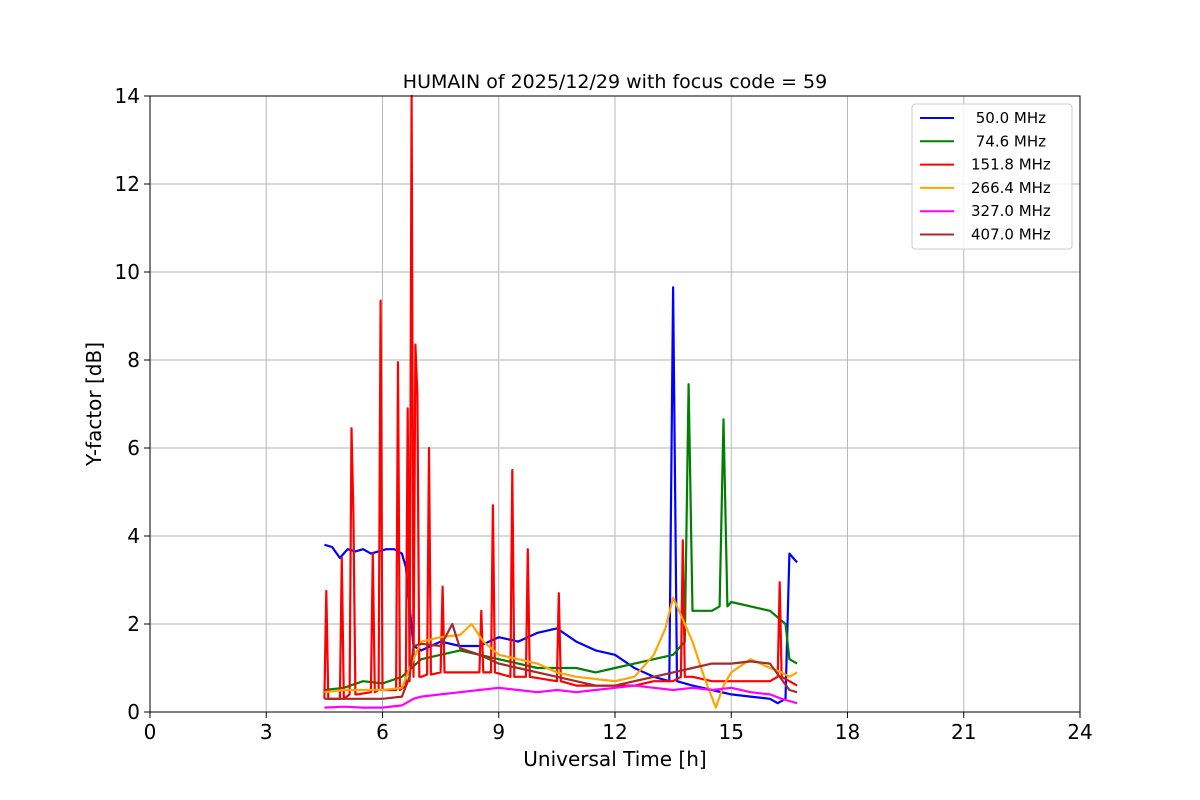  I want to click on x-tick-label: 21, so click(963, 732).